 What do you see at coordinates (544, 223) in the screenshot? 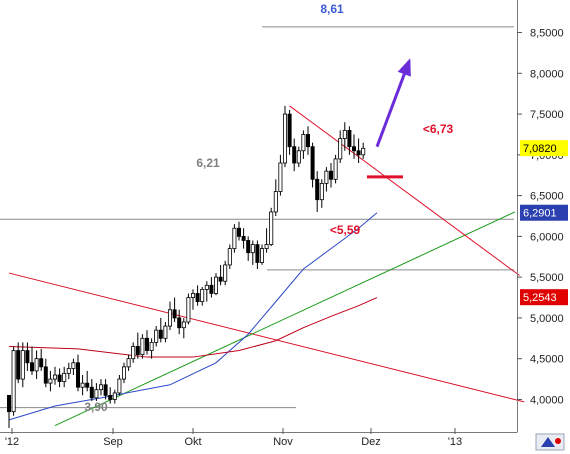
I see `price-badges: 7,0820 6,2901 5,2543` at bounding box center [544, 223].